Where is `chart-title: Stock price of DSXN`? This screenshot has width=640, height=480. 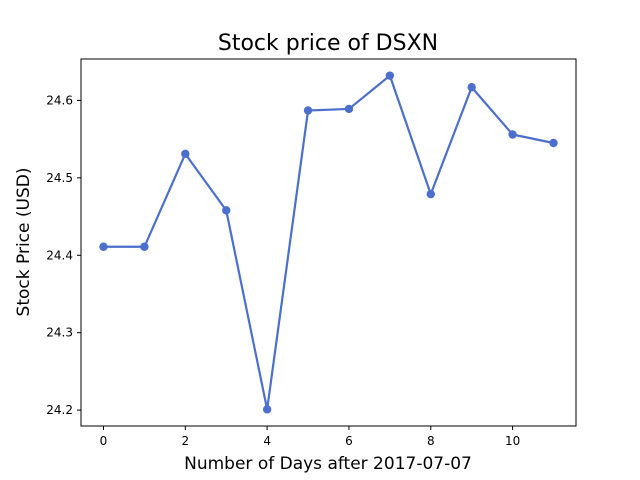 chart-title: Stock price of DSXN is located at coordinates (328, 43).